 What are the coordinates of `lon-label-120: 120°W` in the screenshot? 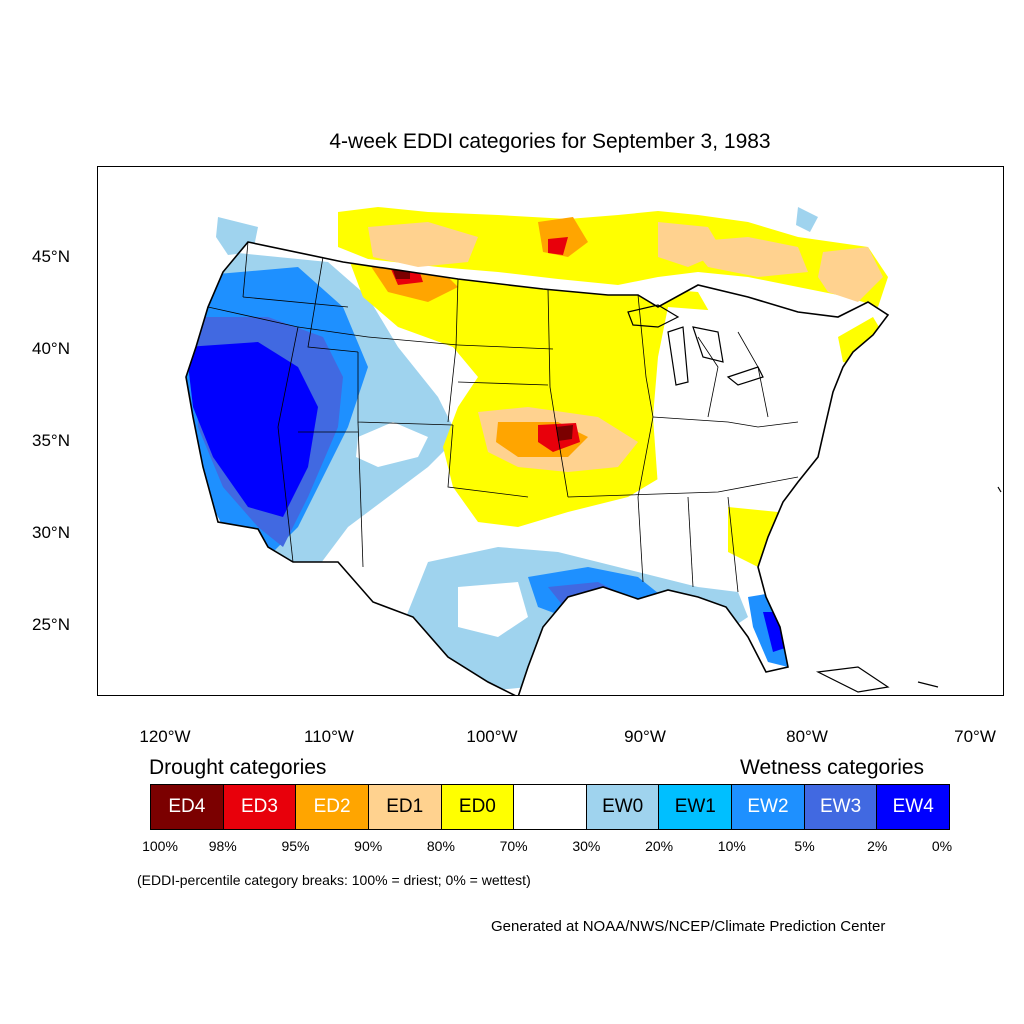 It's located at (165, 736).